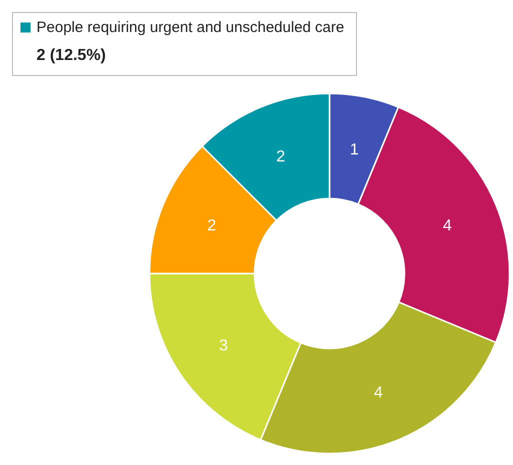 This screenshot has height=465, width=513. Describe the element at coordinates (223, 345) in the screenshot. I see `data-label: 3` at that location.